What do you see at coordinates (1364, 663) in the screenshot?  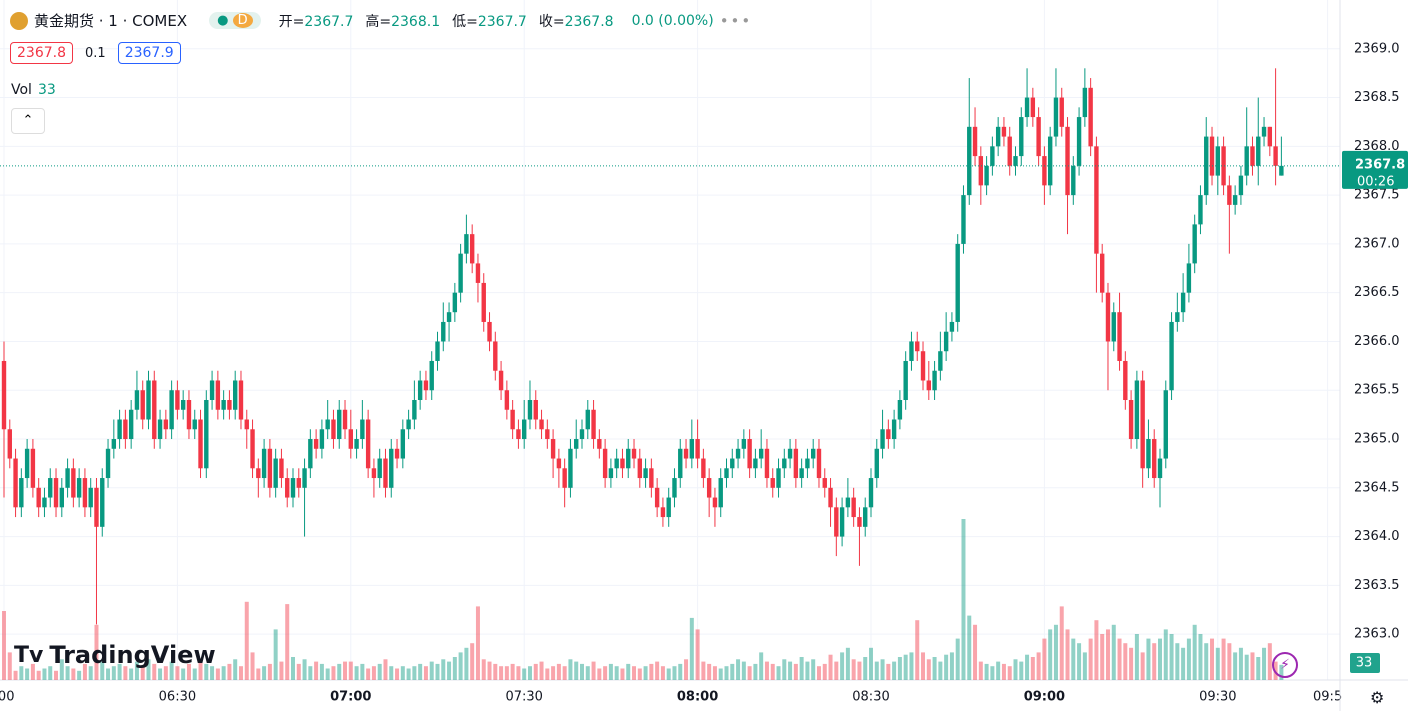 I see `volume-tag-label: 33` at bounding box center [1364, 663].